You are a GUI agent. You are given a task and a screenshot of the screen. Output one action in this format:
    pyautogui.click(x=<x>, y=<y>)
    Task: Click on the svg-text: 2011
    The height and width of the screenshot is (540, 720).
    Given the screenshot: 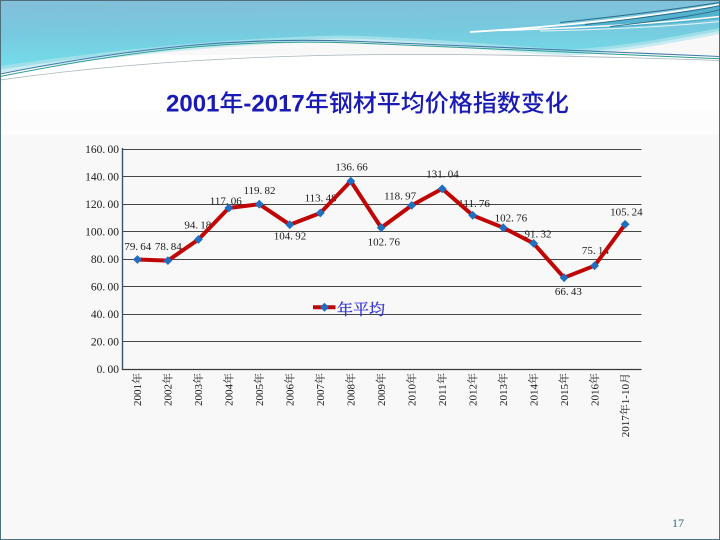 What is the action you would take?
    pyautogui.click(x=443, y=395)
    